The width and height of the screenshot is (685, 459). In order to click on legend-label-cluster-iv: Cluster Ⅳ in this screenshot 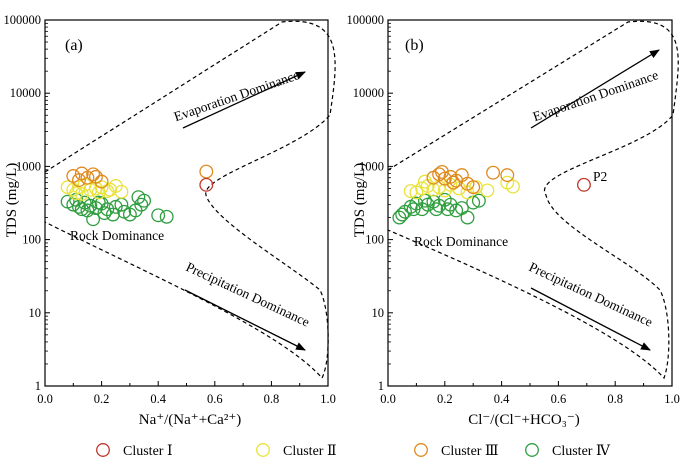, I will do `click(581, 451)`.